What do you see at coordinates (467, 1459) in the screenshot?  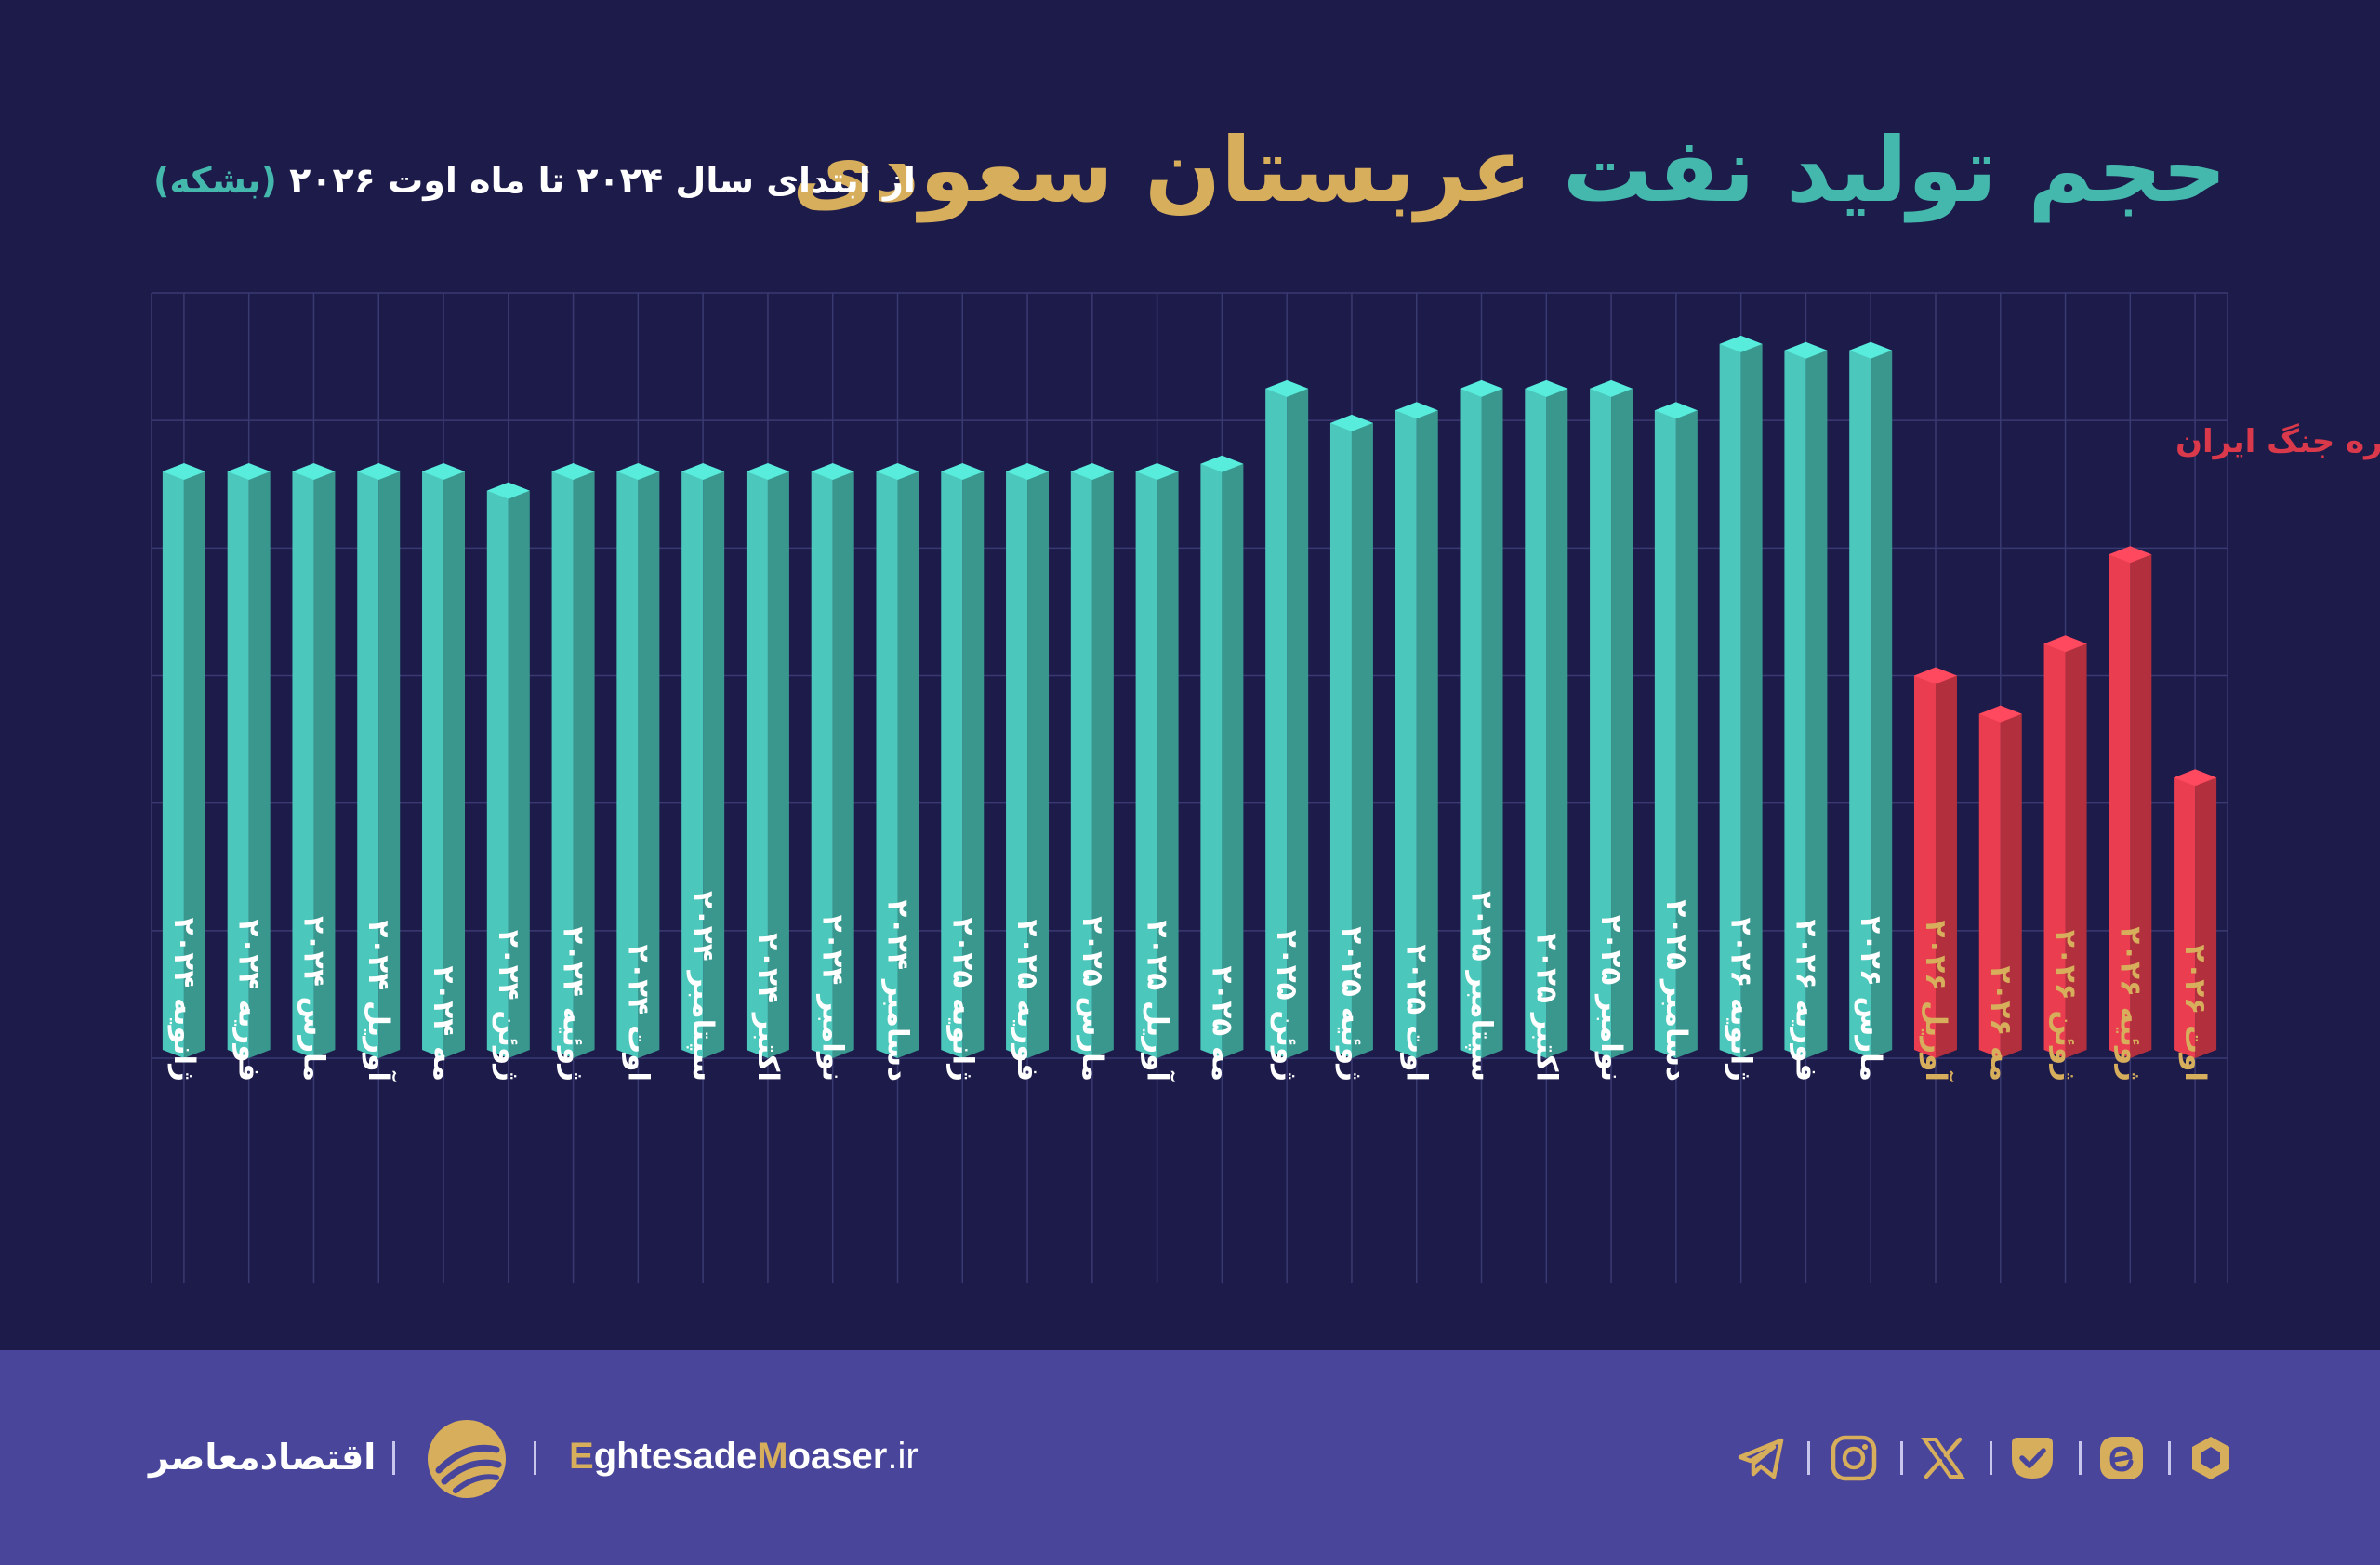 I see `brand-logo-icon` at bounding box center [467, 1459].